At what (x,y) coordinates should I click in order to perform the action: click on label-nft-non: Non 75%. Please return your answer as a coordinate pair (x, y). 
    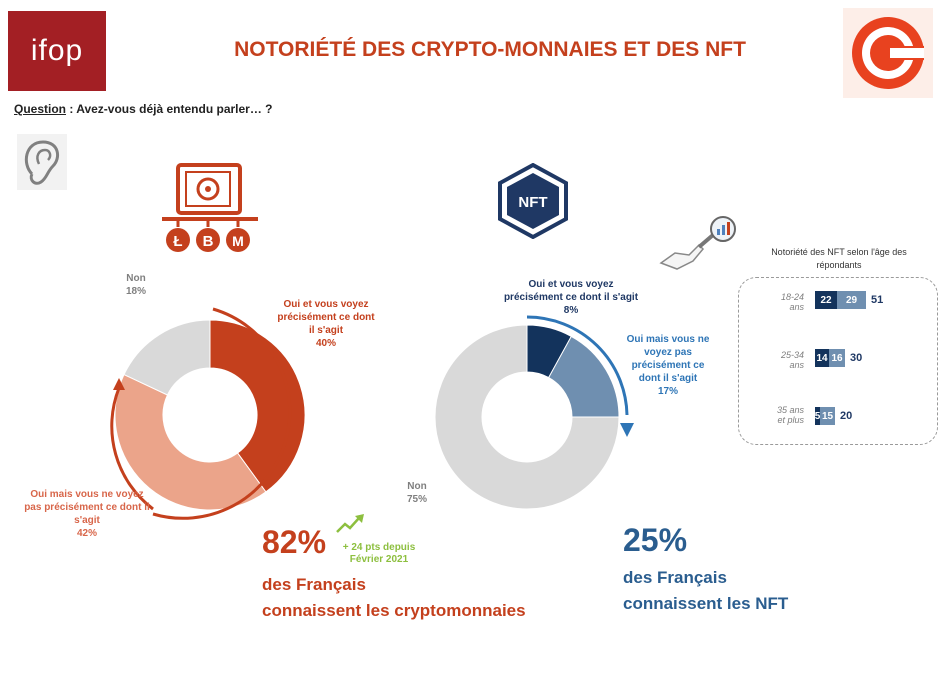
    Looking at the image, I should click on (417, 493).